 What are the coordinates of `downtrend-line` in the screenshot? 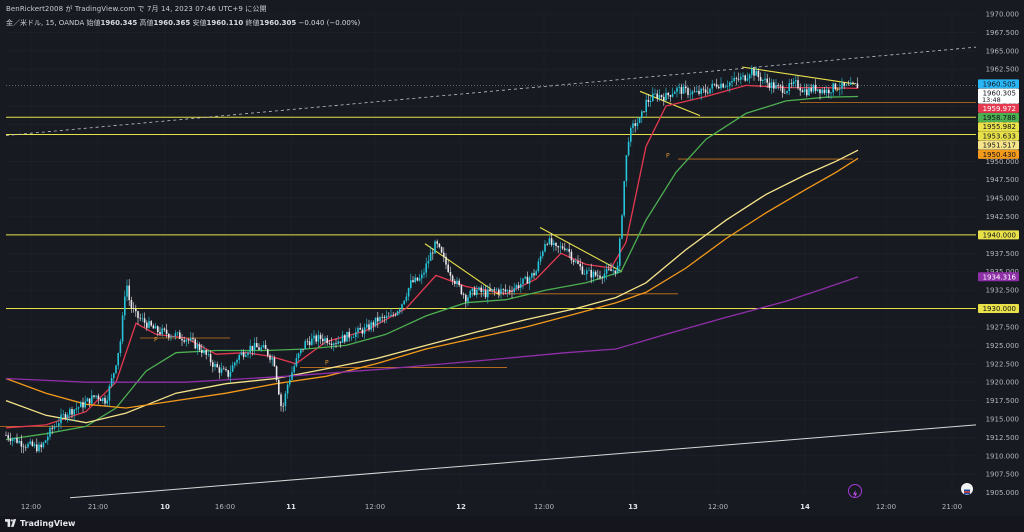 It's located at (581, 250).